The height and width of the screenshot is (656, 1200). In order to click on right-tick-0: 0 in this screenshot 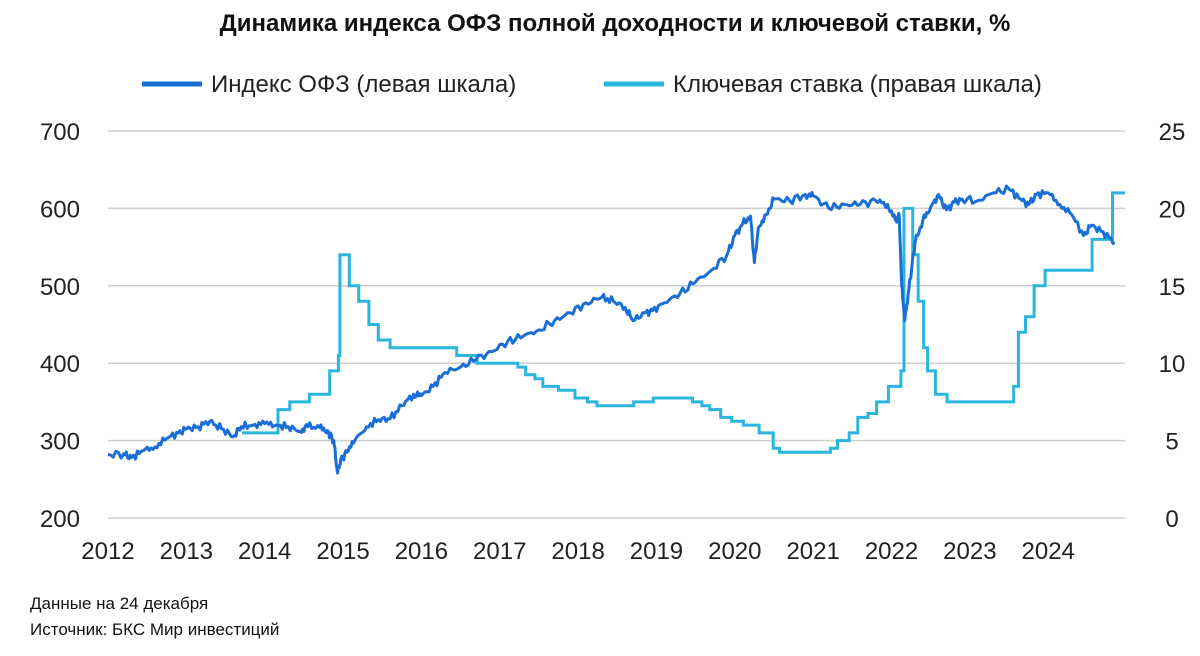, I will do `click(1171, 519)`.